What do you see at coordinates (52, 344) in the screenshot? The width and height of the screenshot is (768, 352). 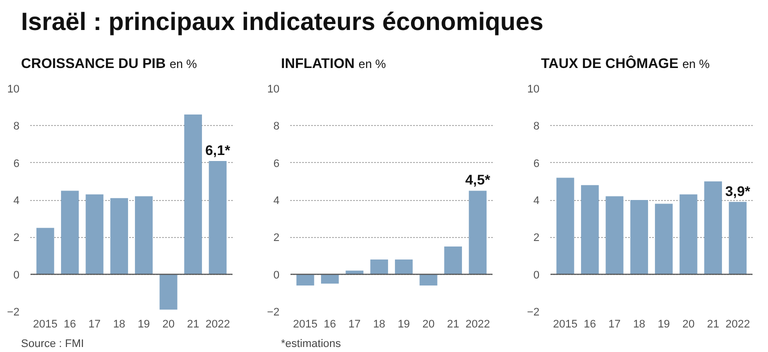 I see `source-note: Source : FMI` at bounding box center [52, 344].